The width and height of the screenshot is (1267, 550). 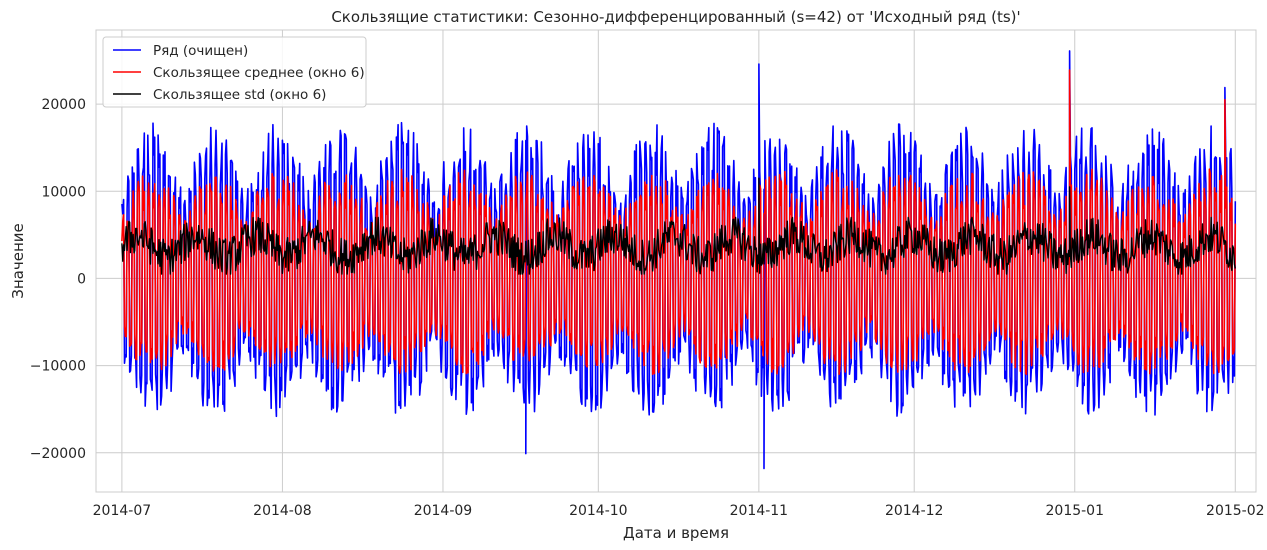 I want to click on x-tick-label: 2014-11, so click(x=759, y=511).